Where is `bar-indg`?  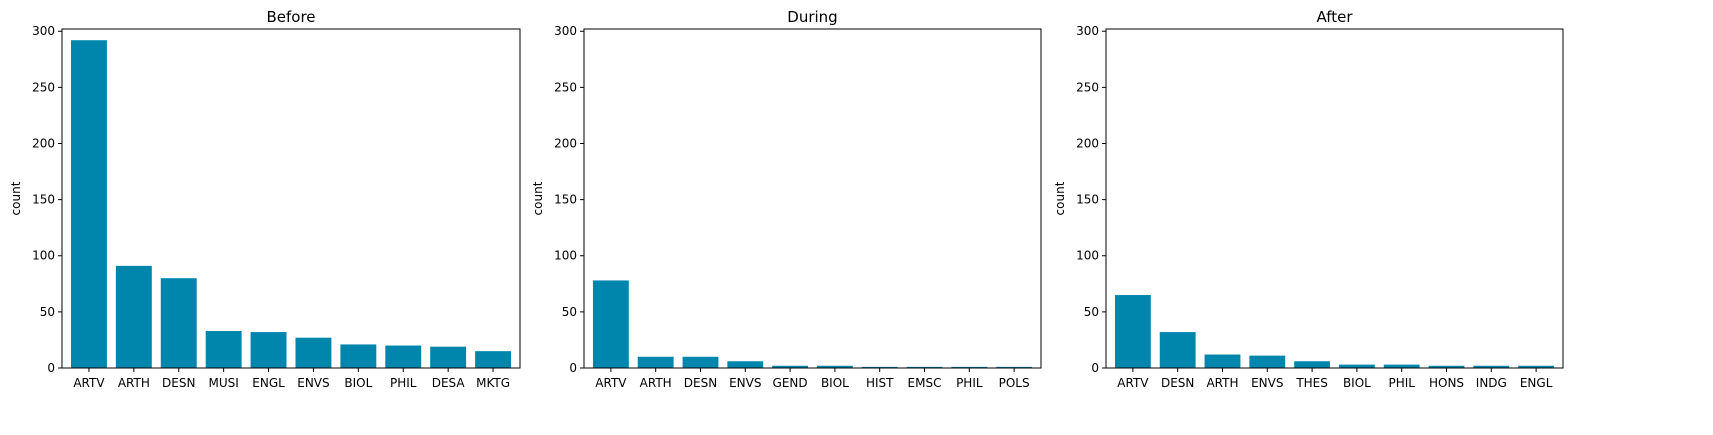 bar-indg is located at coordinates (1491, 366).